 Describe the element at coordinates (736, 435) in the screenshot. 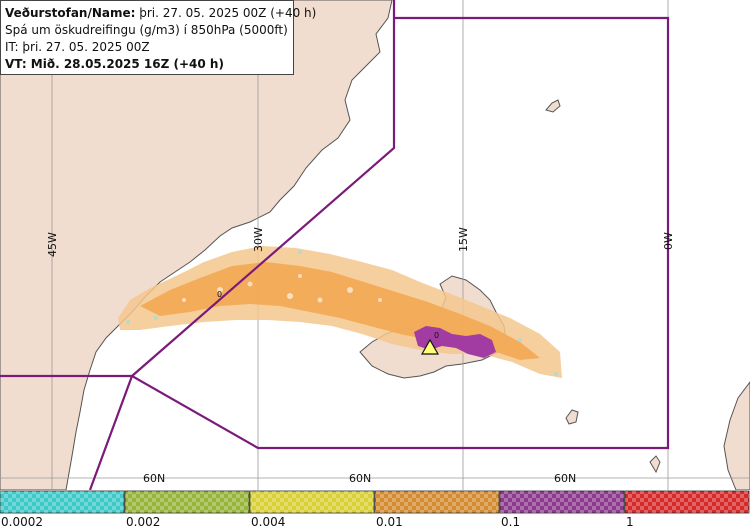

I see `norway-land` at that location.